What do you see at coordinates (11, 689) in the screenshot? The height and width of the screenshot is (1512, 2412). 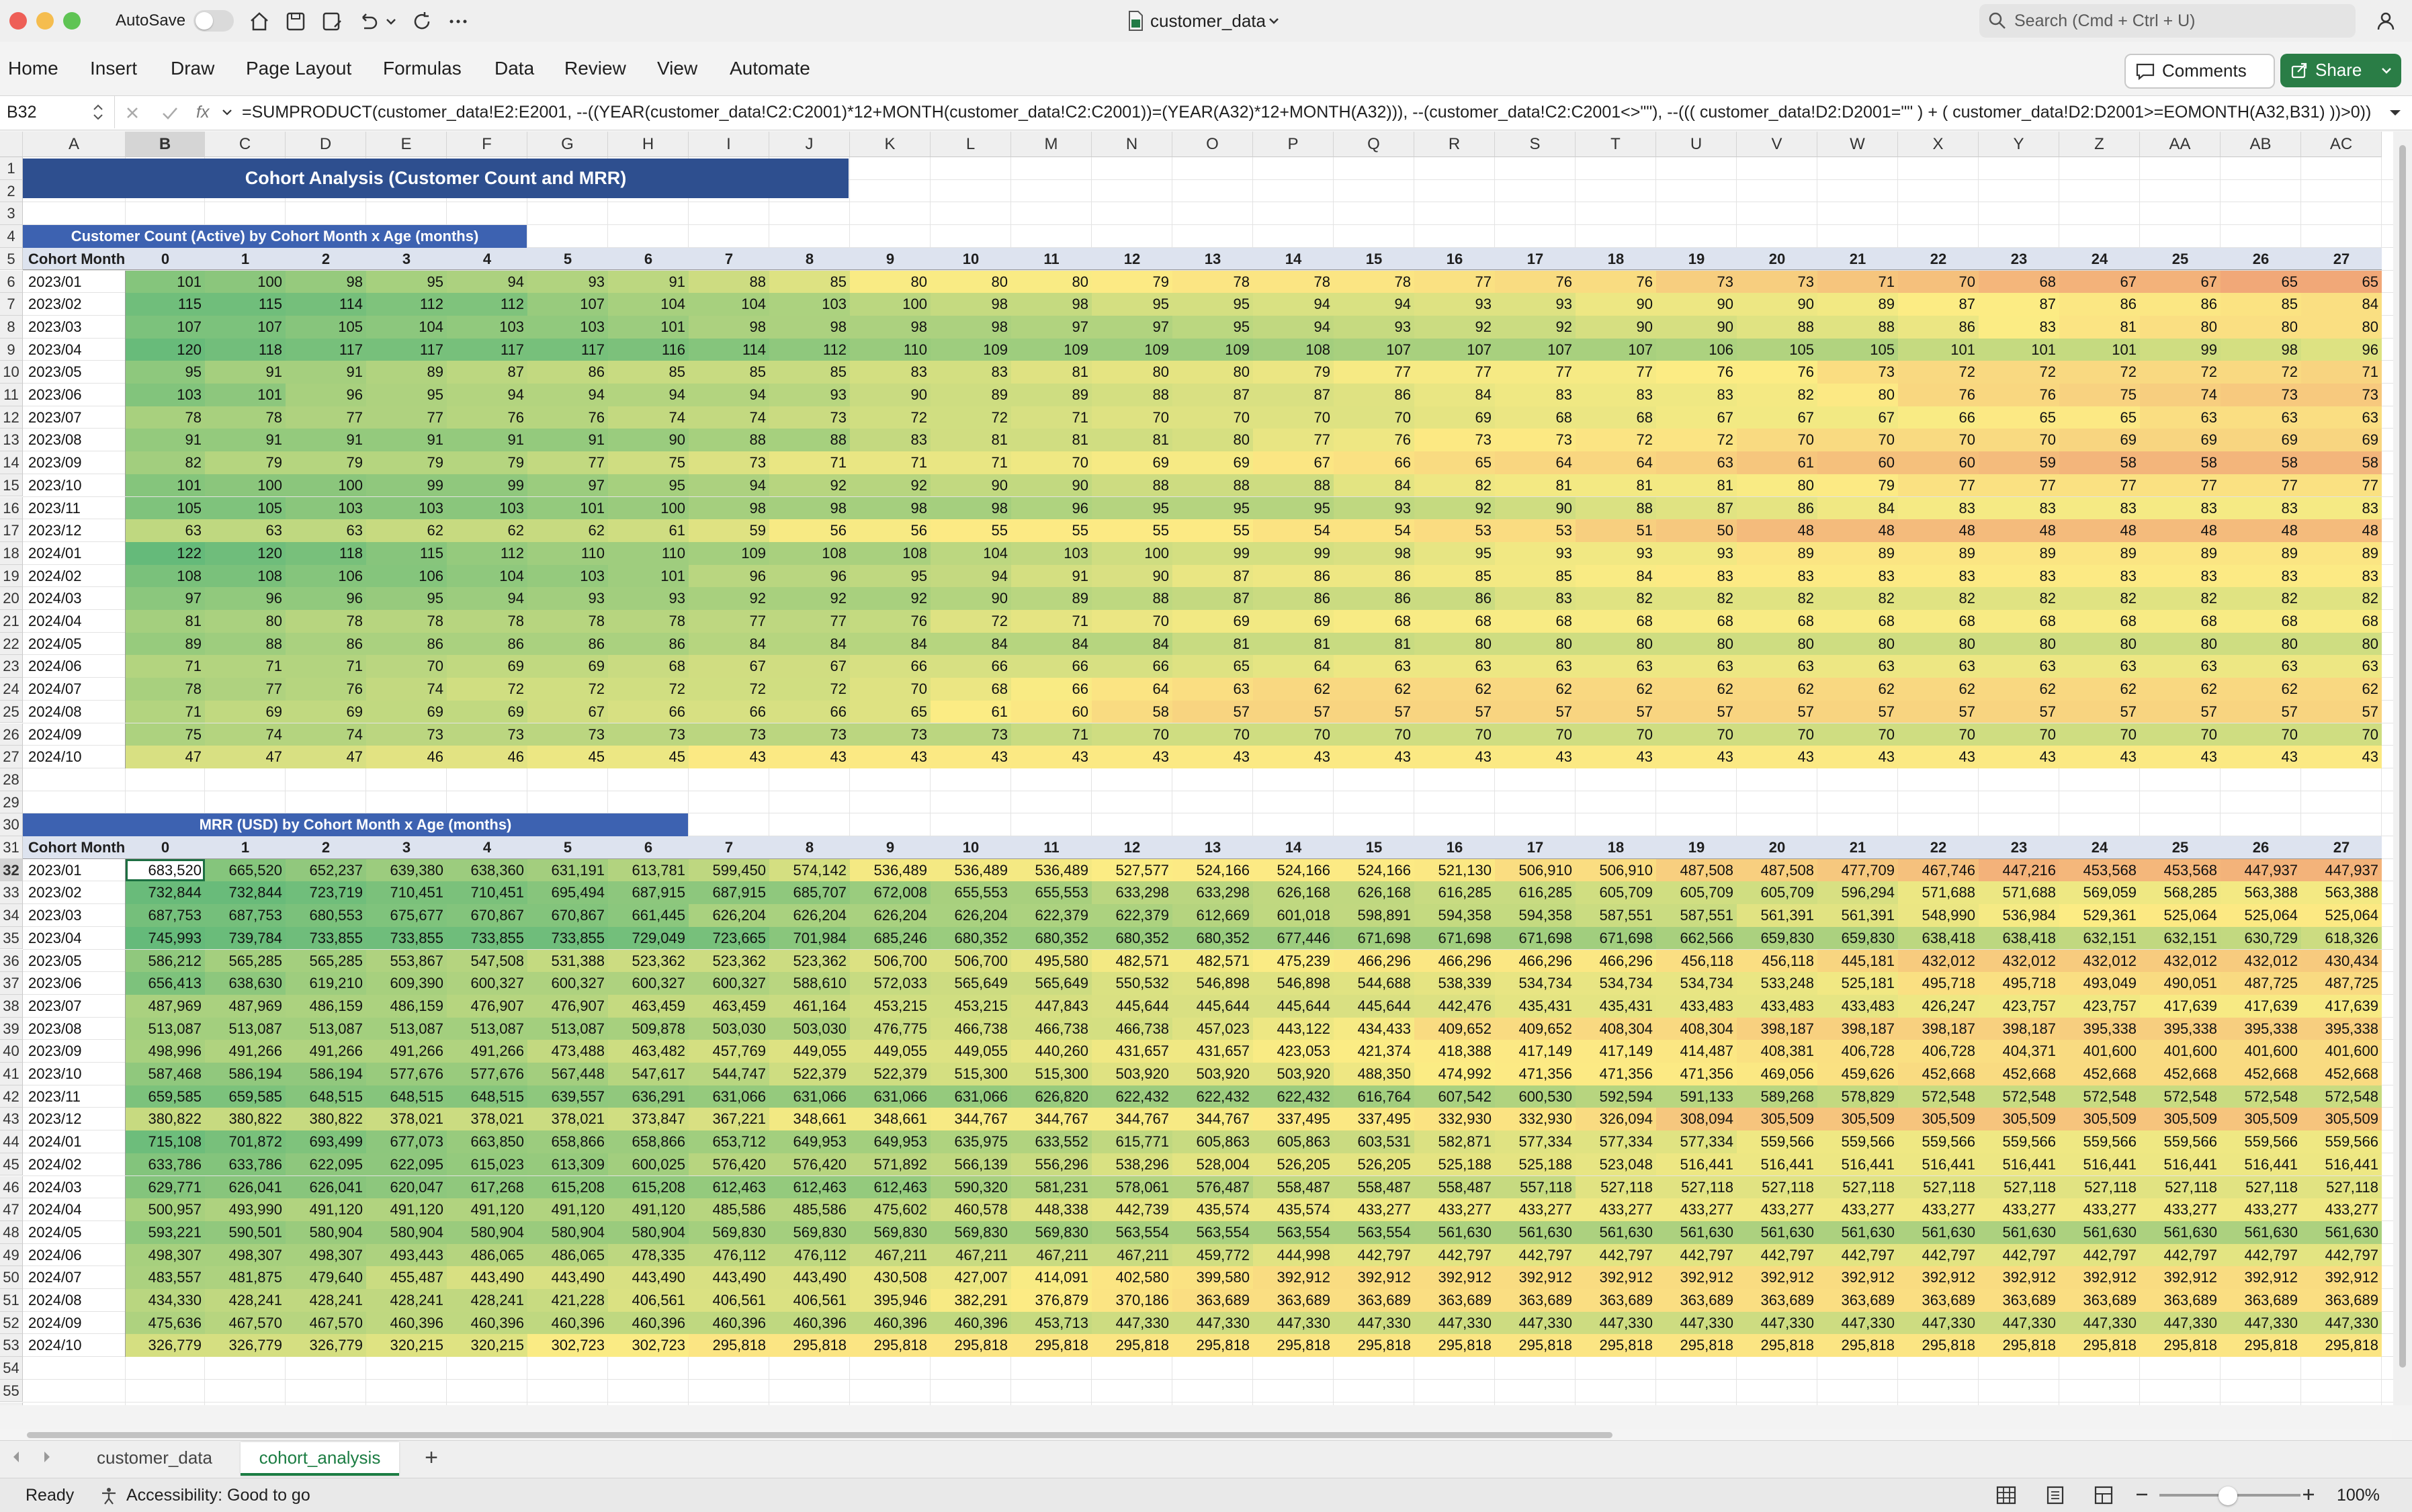 I see `row-header: 24` at bounding box center [11, 689].